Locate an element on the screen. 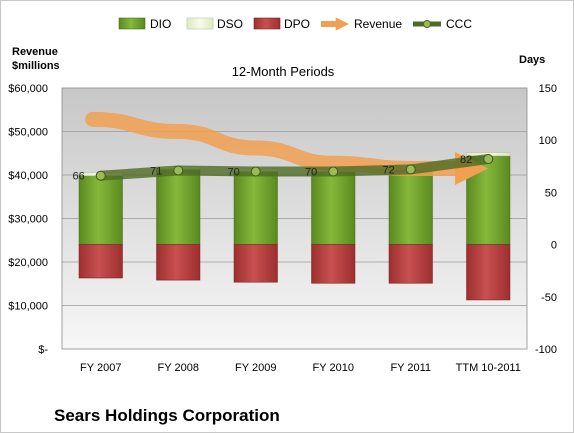 The height and width of the screenshot is (433, 574). left-axis-tick-label: $40,000 is located at coordinates (28, 176).